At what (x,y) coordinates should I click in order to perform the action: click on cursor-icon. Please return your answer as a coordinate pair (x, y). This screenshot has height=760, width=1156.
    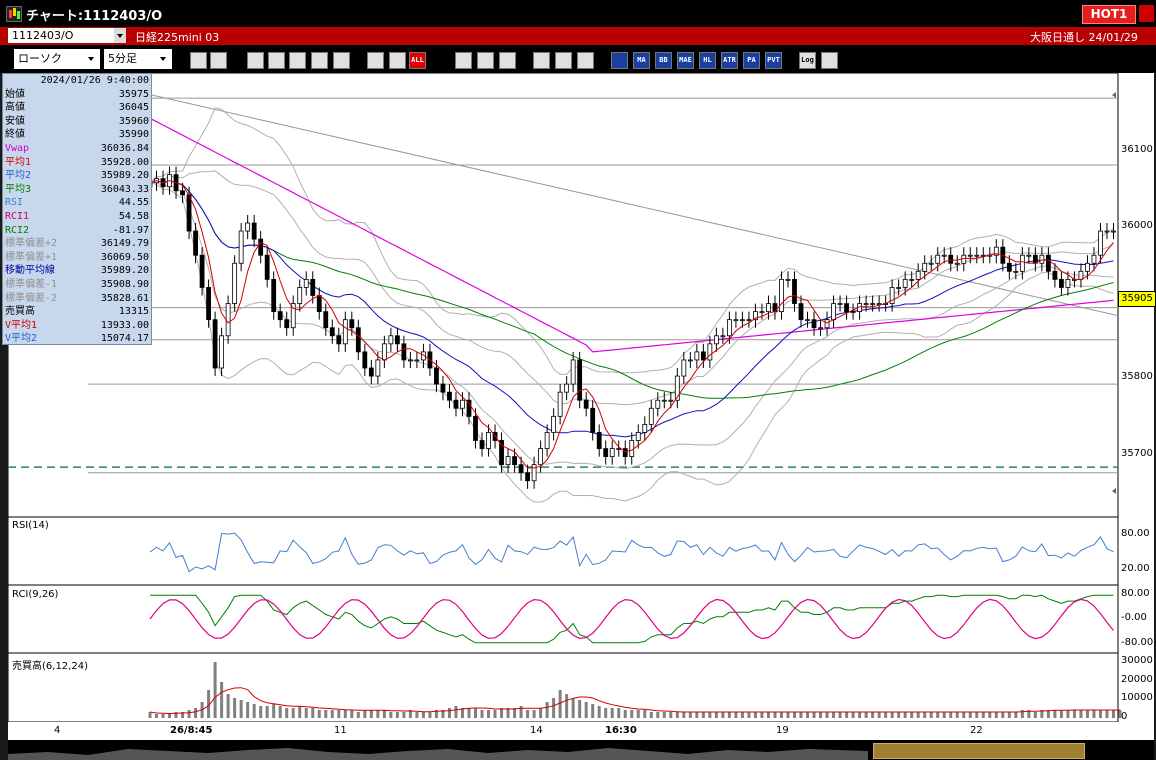
    Looking at the image, I should click on (485, 60).